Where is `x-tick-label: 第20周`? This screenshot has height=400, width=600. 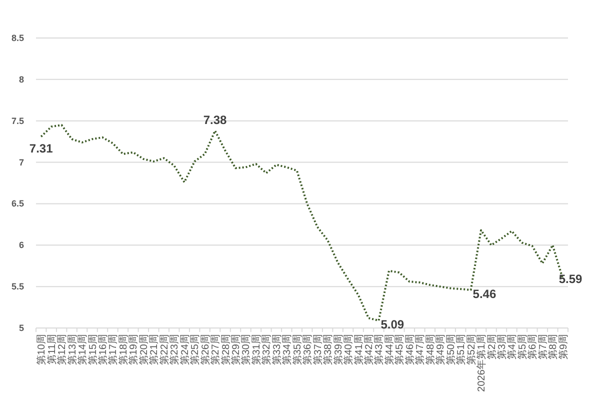
x-tick-label: 第20周 is located at coordinates (144, 350).